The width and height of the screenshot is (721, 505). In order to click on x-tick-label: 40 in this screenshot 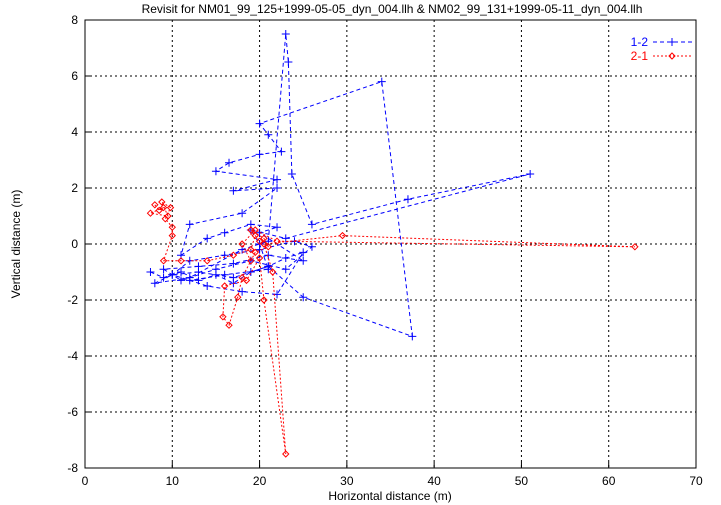, I will do `click(434, 481)`.